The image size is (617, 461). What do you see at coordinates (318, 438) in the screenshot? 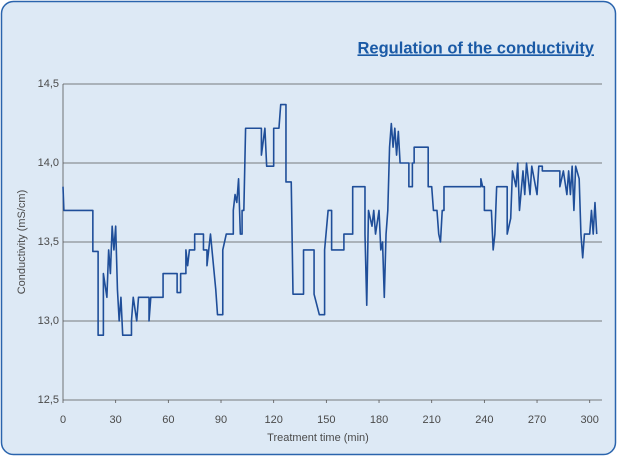
I see `x-axis-label: Treatment time (min)` at bounding box center [318, 438].